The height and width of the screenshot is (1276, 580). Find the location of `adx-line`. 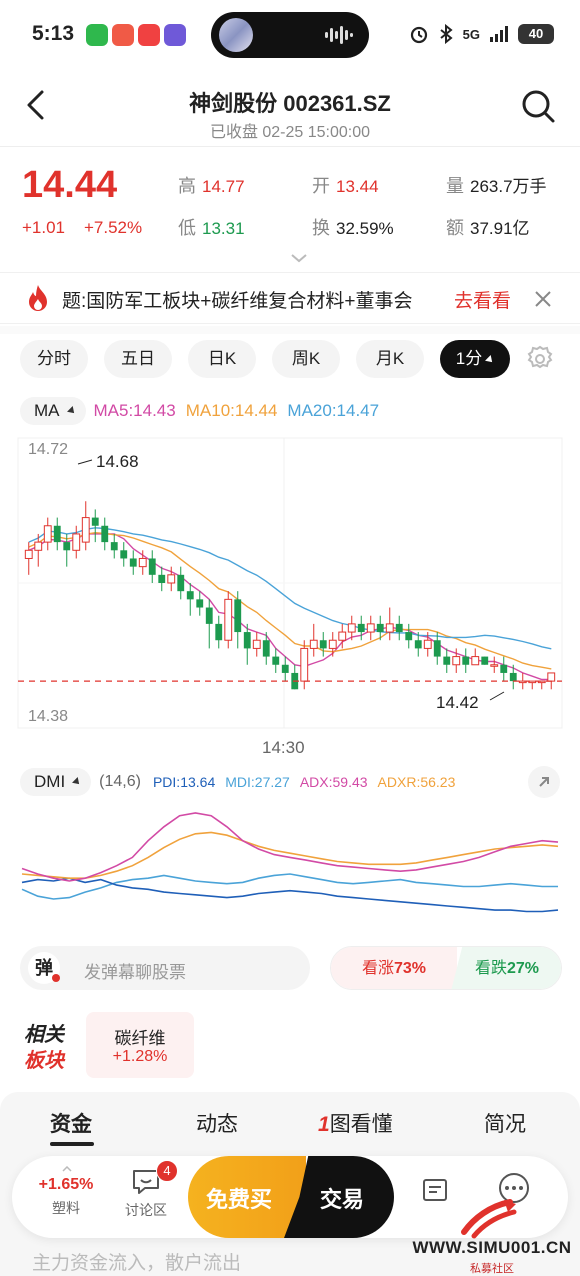

adx-line is located at coordinates (290, 847).